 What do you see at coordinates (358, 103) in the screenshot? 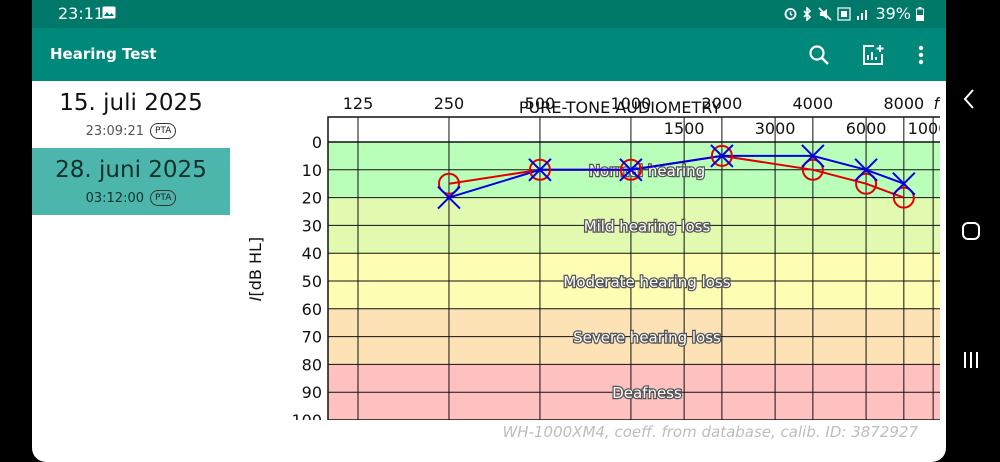
I see `x-tick-label-major: 125` at bounding box center [358, 103].